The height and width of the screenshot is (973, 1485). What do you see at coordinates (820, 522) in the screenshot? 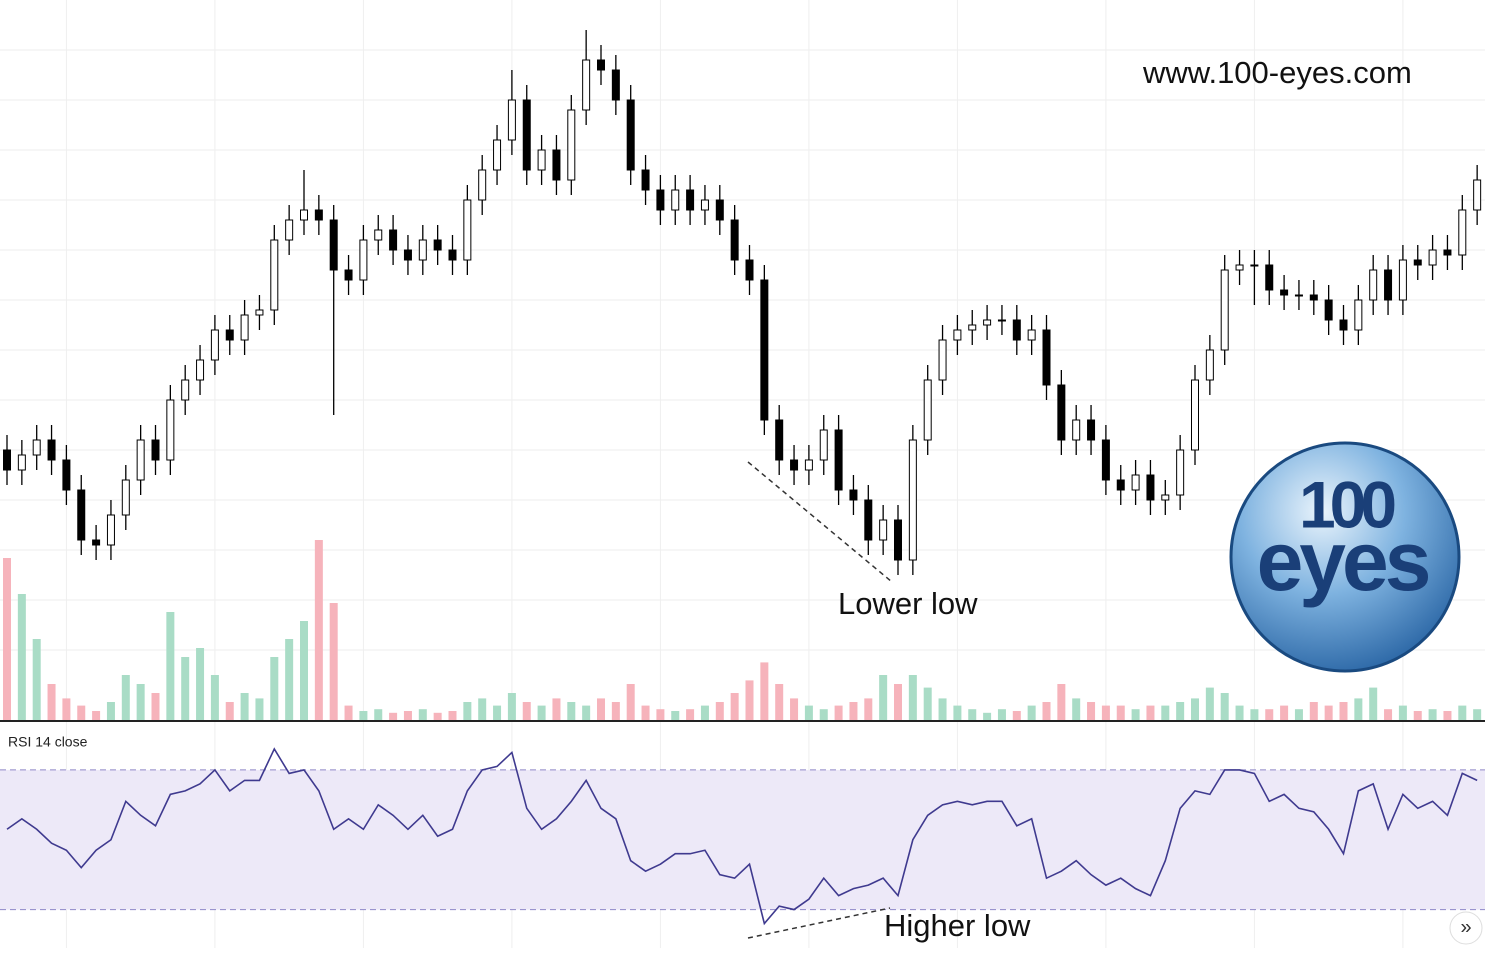
I see `trend-line` at bounding box center [820, 522].